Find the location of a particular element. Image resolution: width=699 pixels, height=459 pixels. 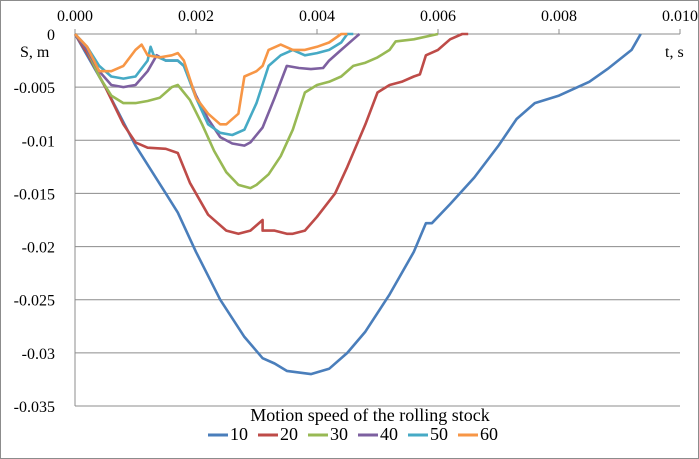

legend-label-60: 60 is located at coordinates (489, 434).